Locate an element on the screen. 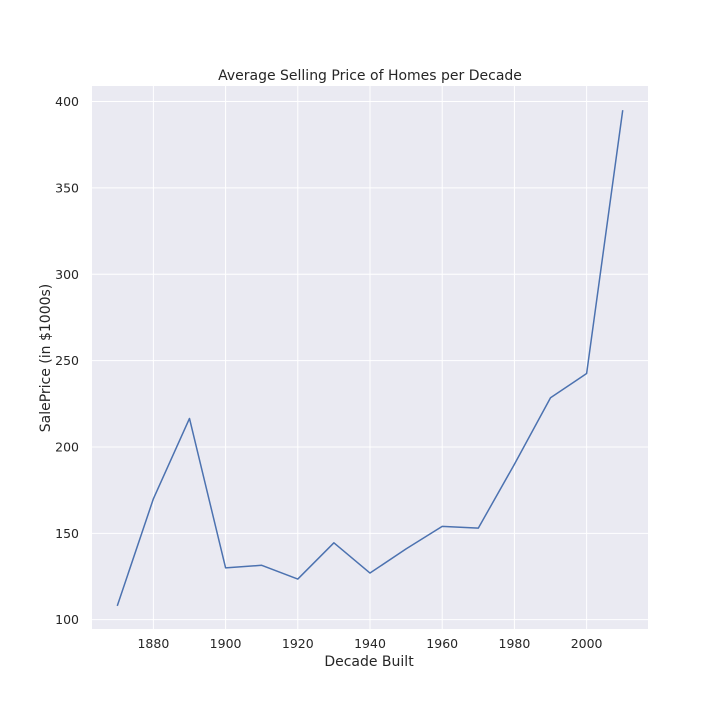 This screenshot has height=720, width=720. x-tick-label: 1880 is located at coordinates (153, 643).